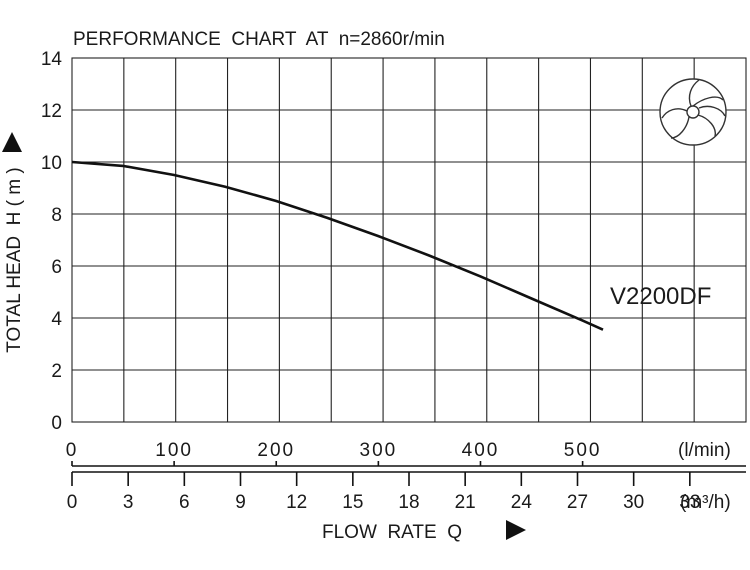 The width and height of the screenshot is (750, 570). I want to click on y-tick-label: 12, so click(51, 111).